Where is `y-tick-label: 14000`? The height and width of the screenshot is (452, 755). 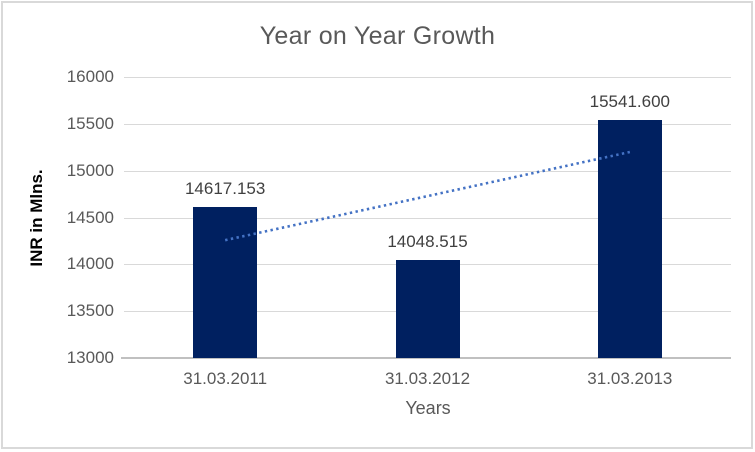
y-tick-label: 14000 is located at coordinates (90, 264).